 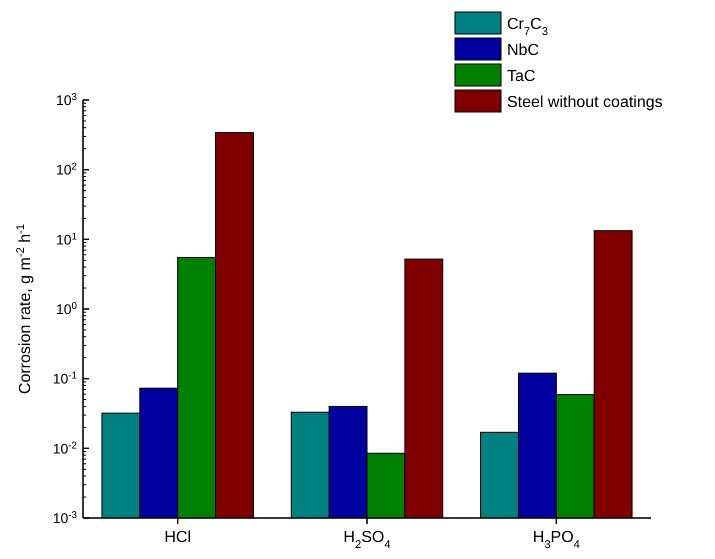 What do you see at coordinates (67, 308) in the screenshot?
I see `y-tick-label: 10$^{0}$` at bounding box center [67, 308].